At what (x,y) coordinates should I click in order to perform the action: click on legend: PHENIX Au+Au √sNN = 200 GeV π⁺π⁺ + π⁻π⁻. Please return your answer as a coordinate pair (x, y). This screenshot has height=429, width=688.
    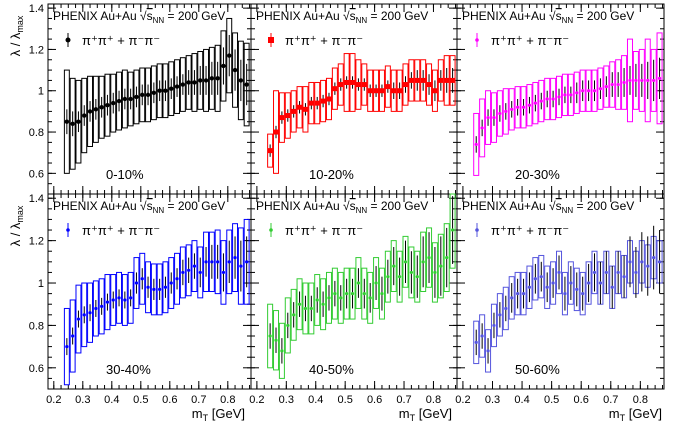
    Looking at the image, I should click on (139, 218).